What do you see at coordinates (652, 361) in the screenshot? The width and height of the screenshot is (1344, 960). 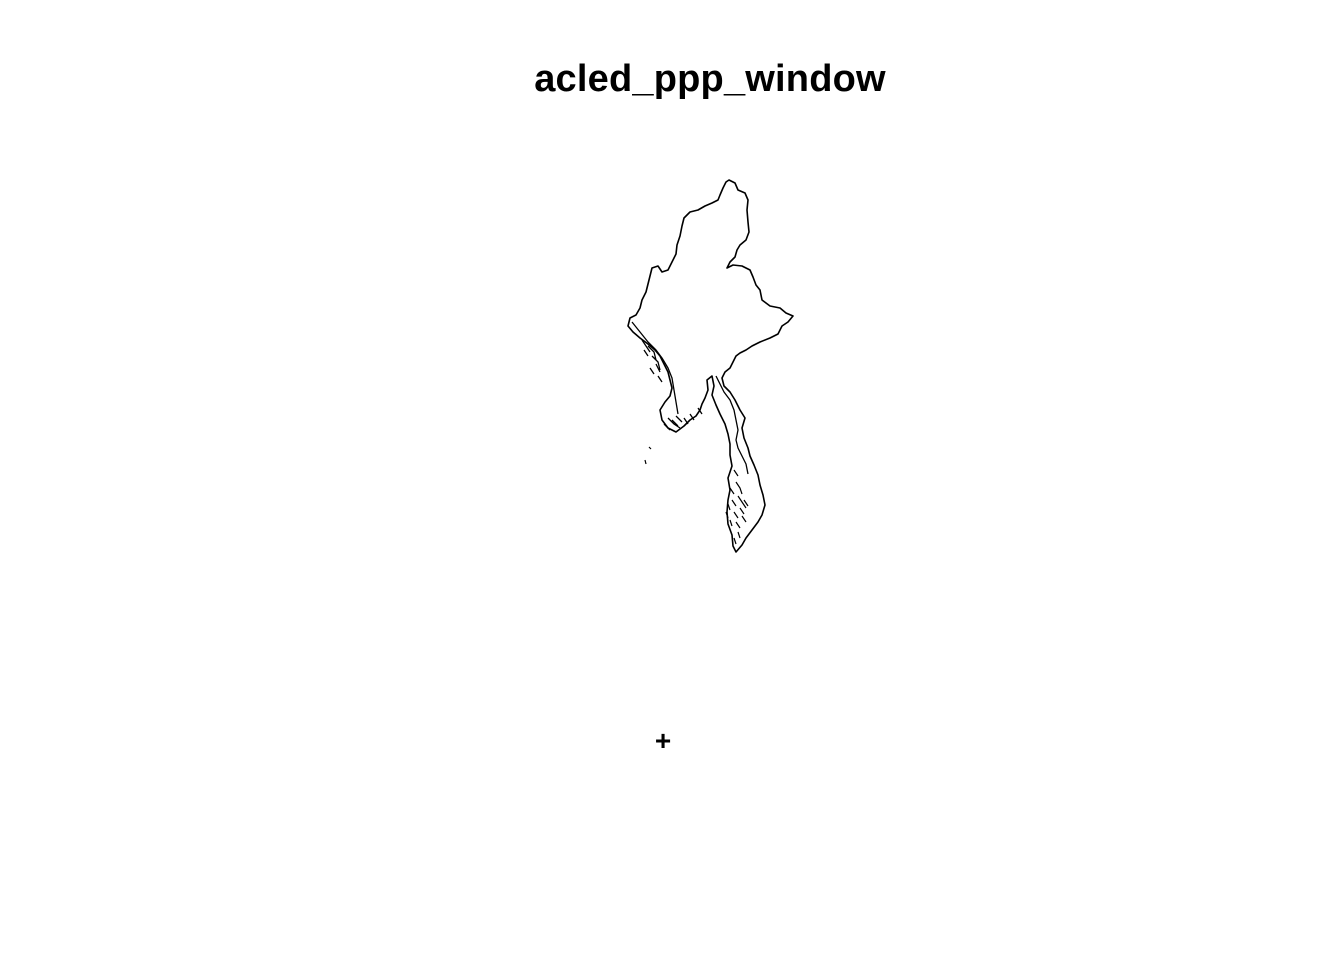 I see `window-coastal-islands-west` at bounding box center [652, 361].